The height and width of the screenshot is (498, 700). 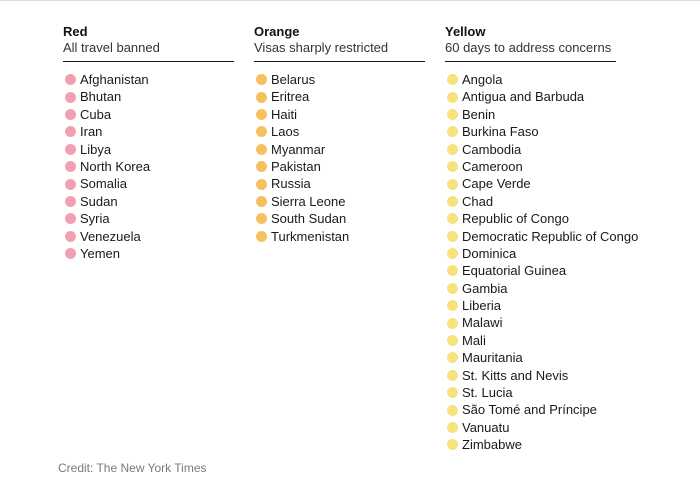 What do you see at coordinates (492, 166) in the screenshot?
I see `country-name: Cameroon` at bounding box center [492, 166].